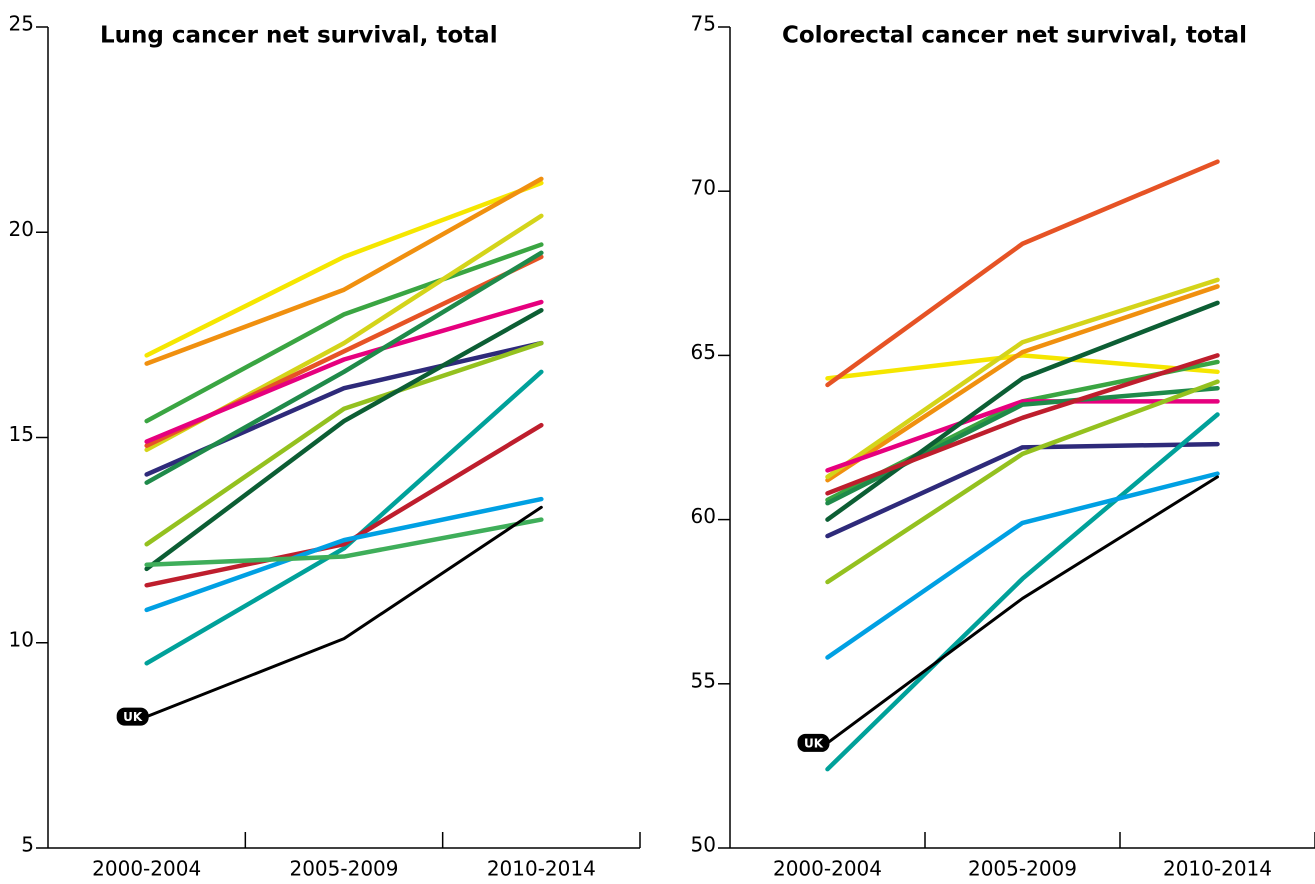 This screenshot has height=884, width=1315. I want to click on y-tick-label: 60, so click(703, 516).